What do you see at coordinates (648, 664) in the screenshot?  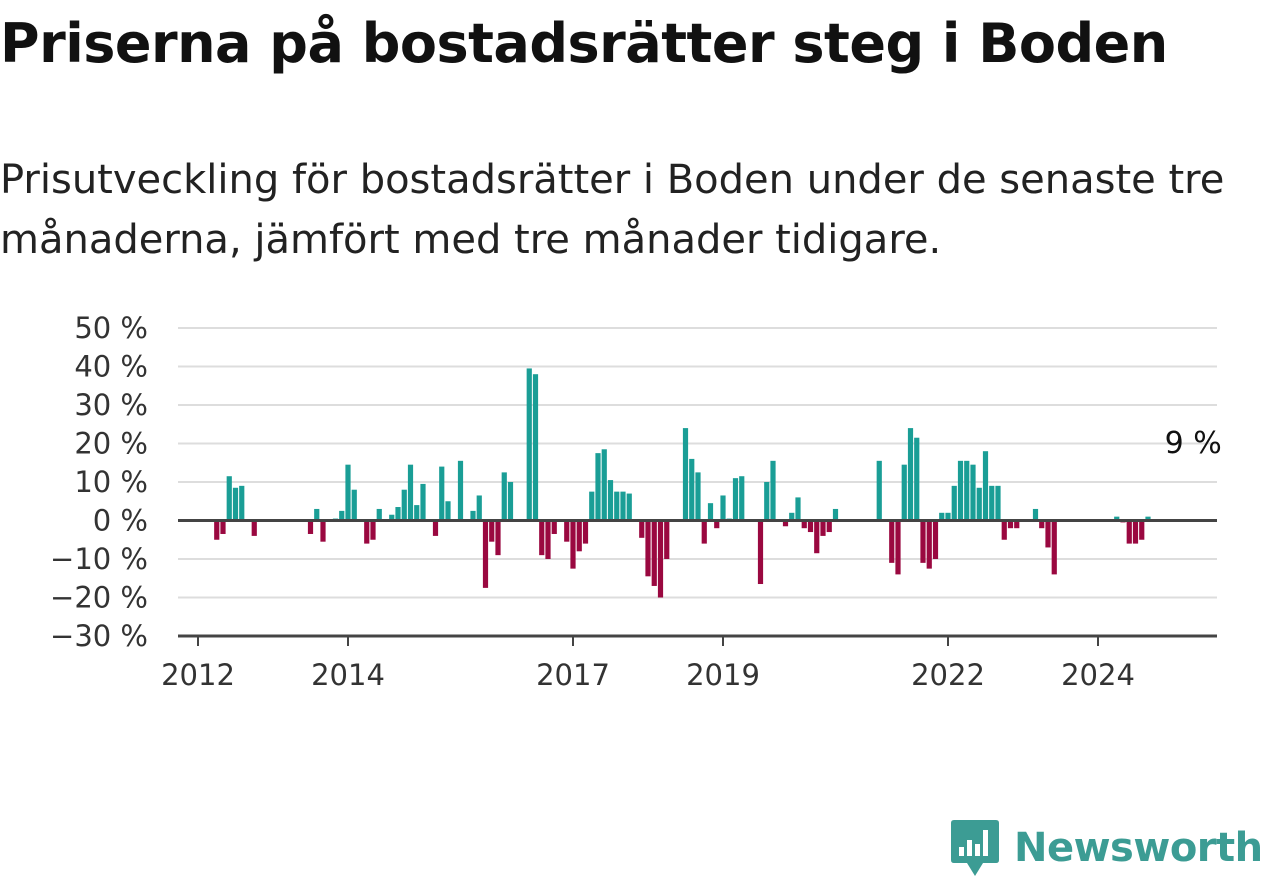 I see `x-axis-labels: 2012 2014 2017 2019 2022 2024` at bounding box center [648, 664].